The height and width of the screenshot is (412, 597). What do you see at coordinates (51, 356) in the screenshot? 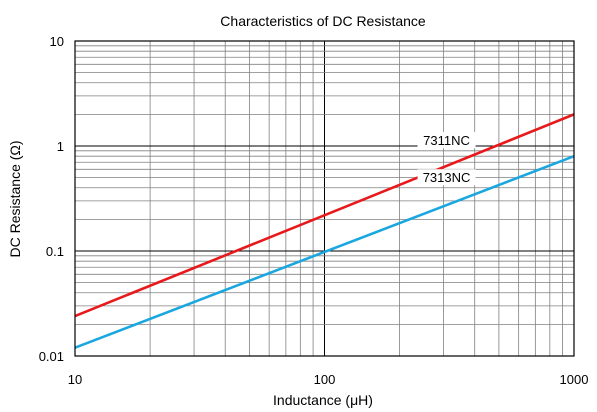
I see `y-tick-label: 0.01` at bounding box center [51, 356].